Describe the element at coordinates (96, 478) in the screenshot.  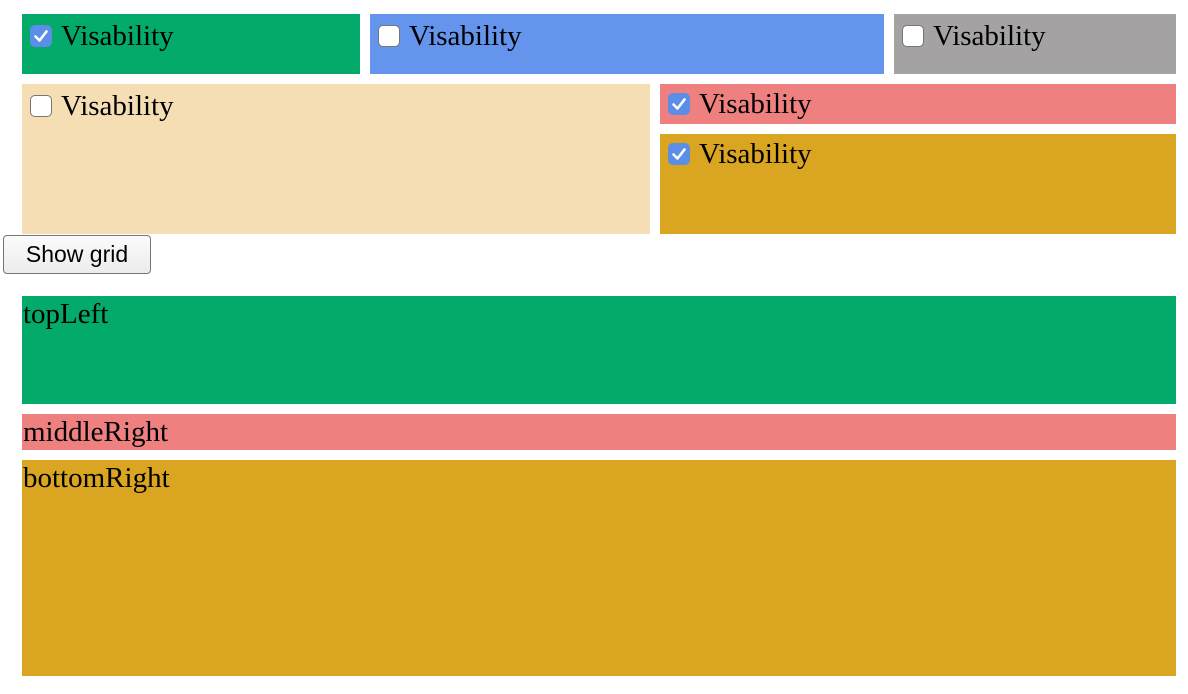
I see `grid-area-bottom-right-label: bottomRight` at that location.